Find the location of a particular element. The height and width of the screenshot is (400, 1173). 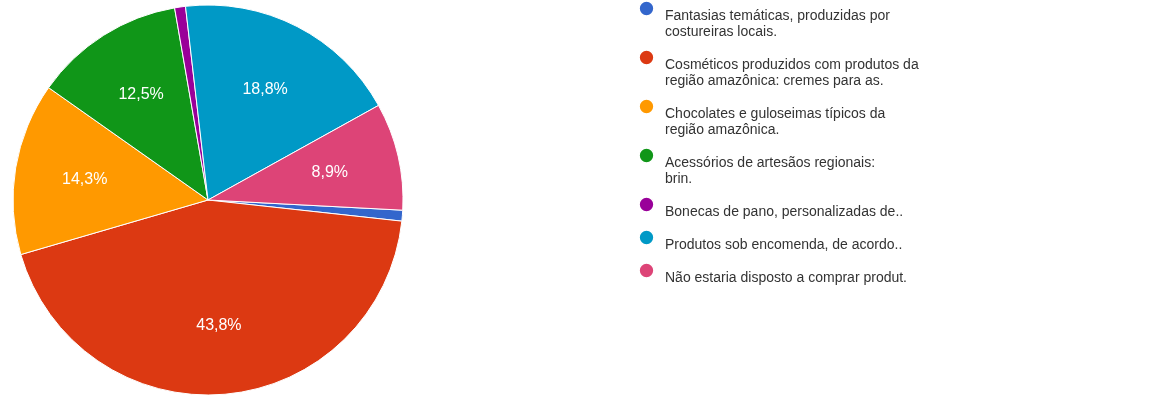

legend-label: Fantasias temáticas, produzidas por costureiras locais. is located at coordinates (778, 22).